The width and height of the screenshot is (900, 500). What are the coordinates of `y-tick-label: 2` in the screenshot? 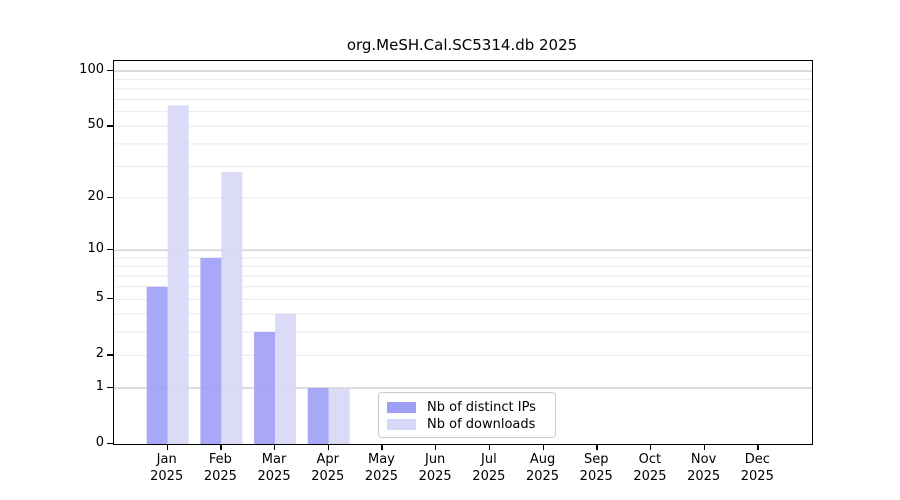 It's located at (99, 354).